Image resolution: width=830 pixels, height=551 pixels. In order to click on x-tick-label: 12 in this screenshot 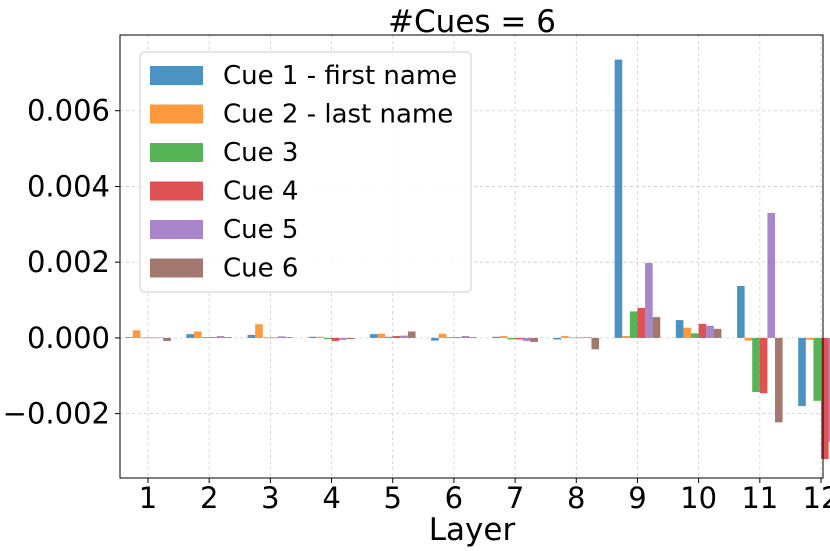, I will do `click(816, 498)`.